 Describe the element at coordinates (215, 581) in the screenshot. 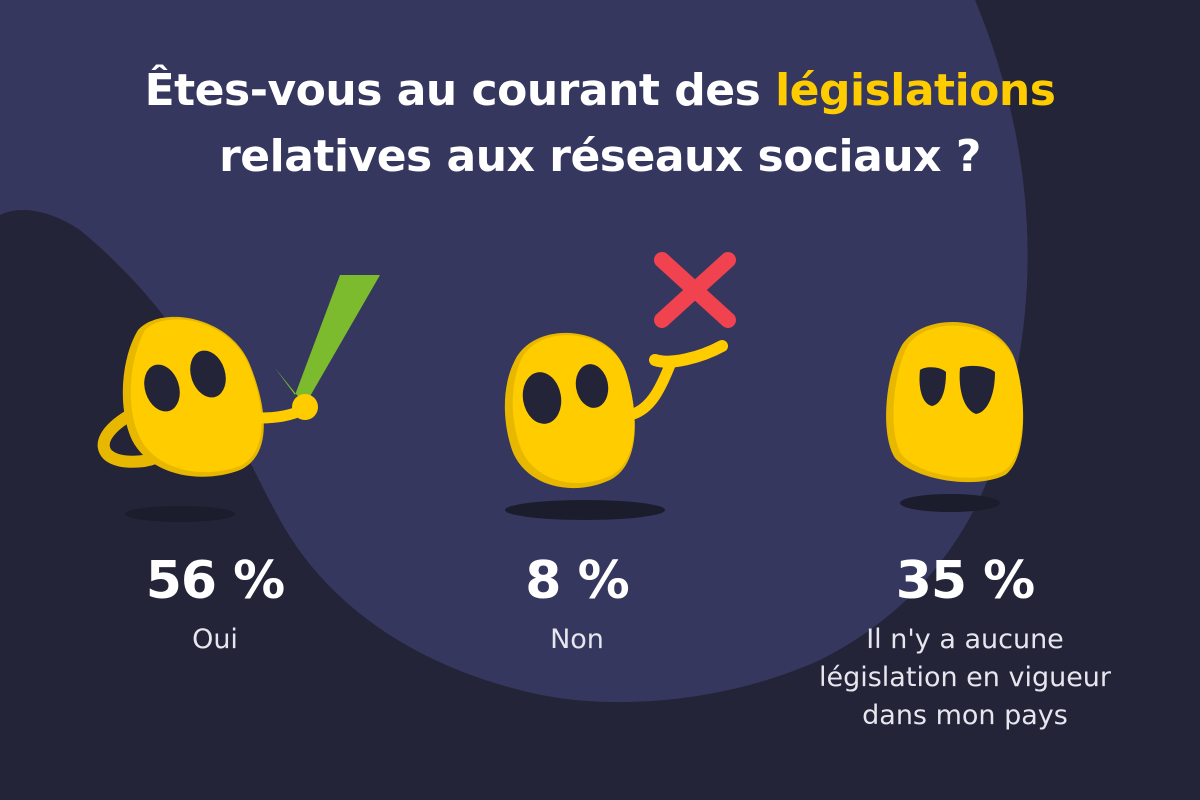

I see `stat-percent: 56 %` at that location.